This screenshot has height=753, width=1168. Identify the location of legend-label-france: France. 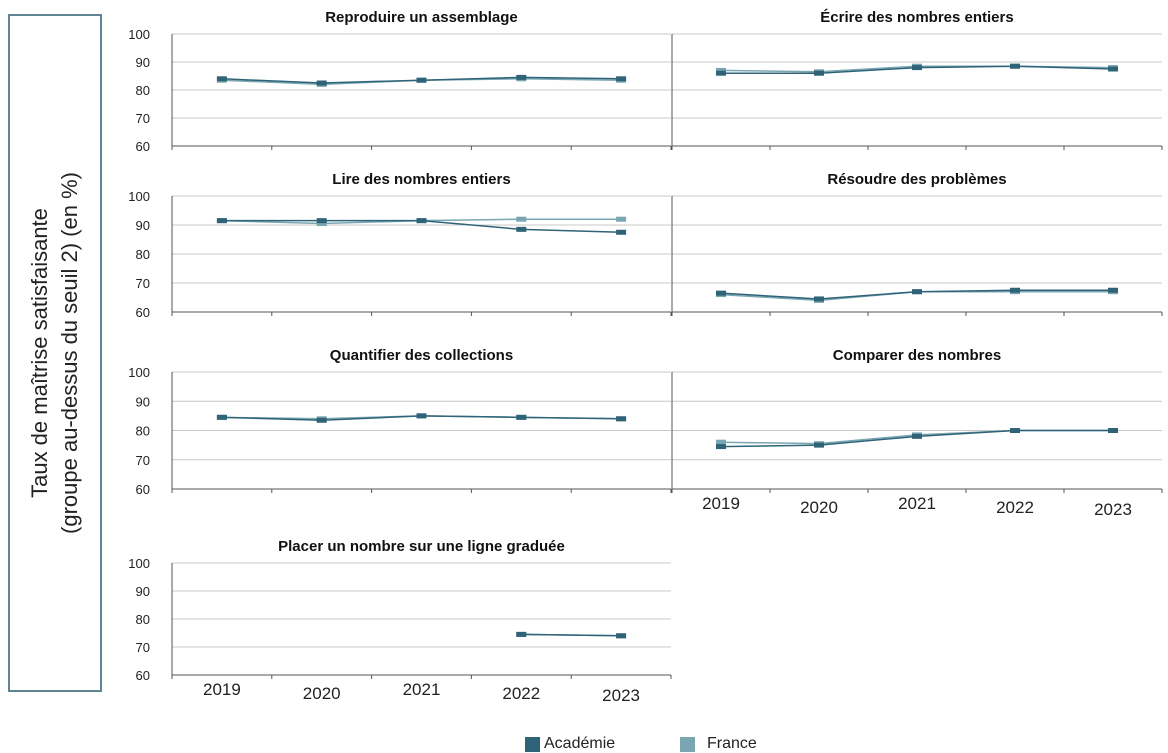
(732, 743).